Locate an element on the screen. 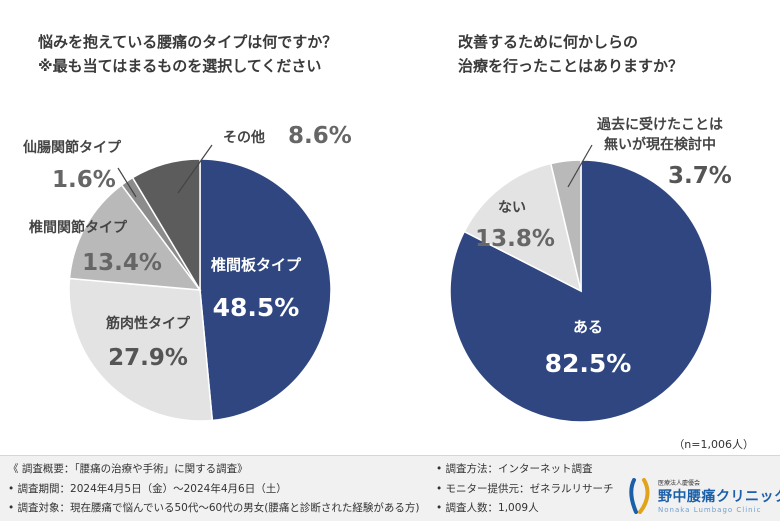  pie0-label-1: 筋肉性タイプ is located at coordinates (148, 323).